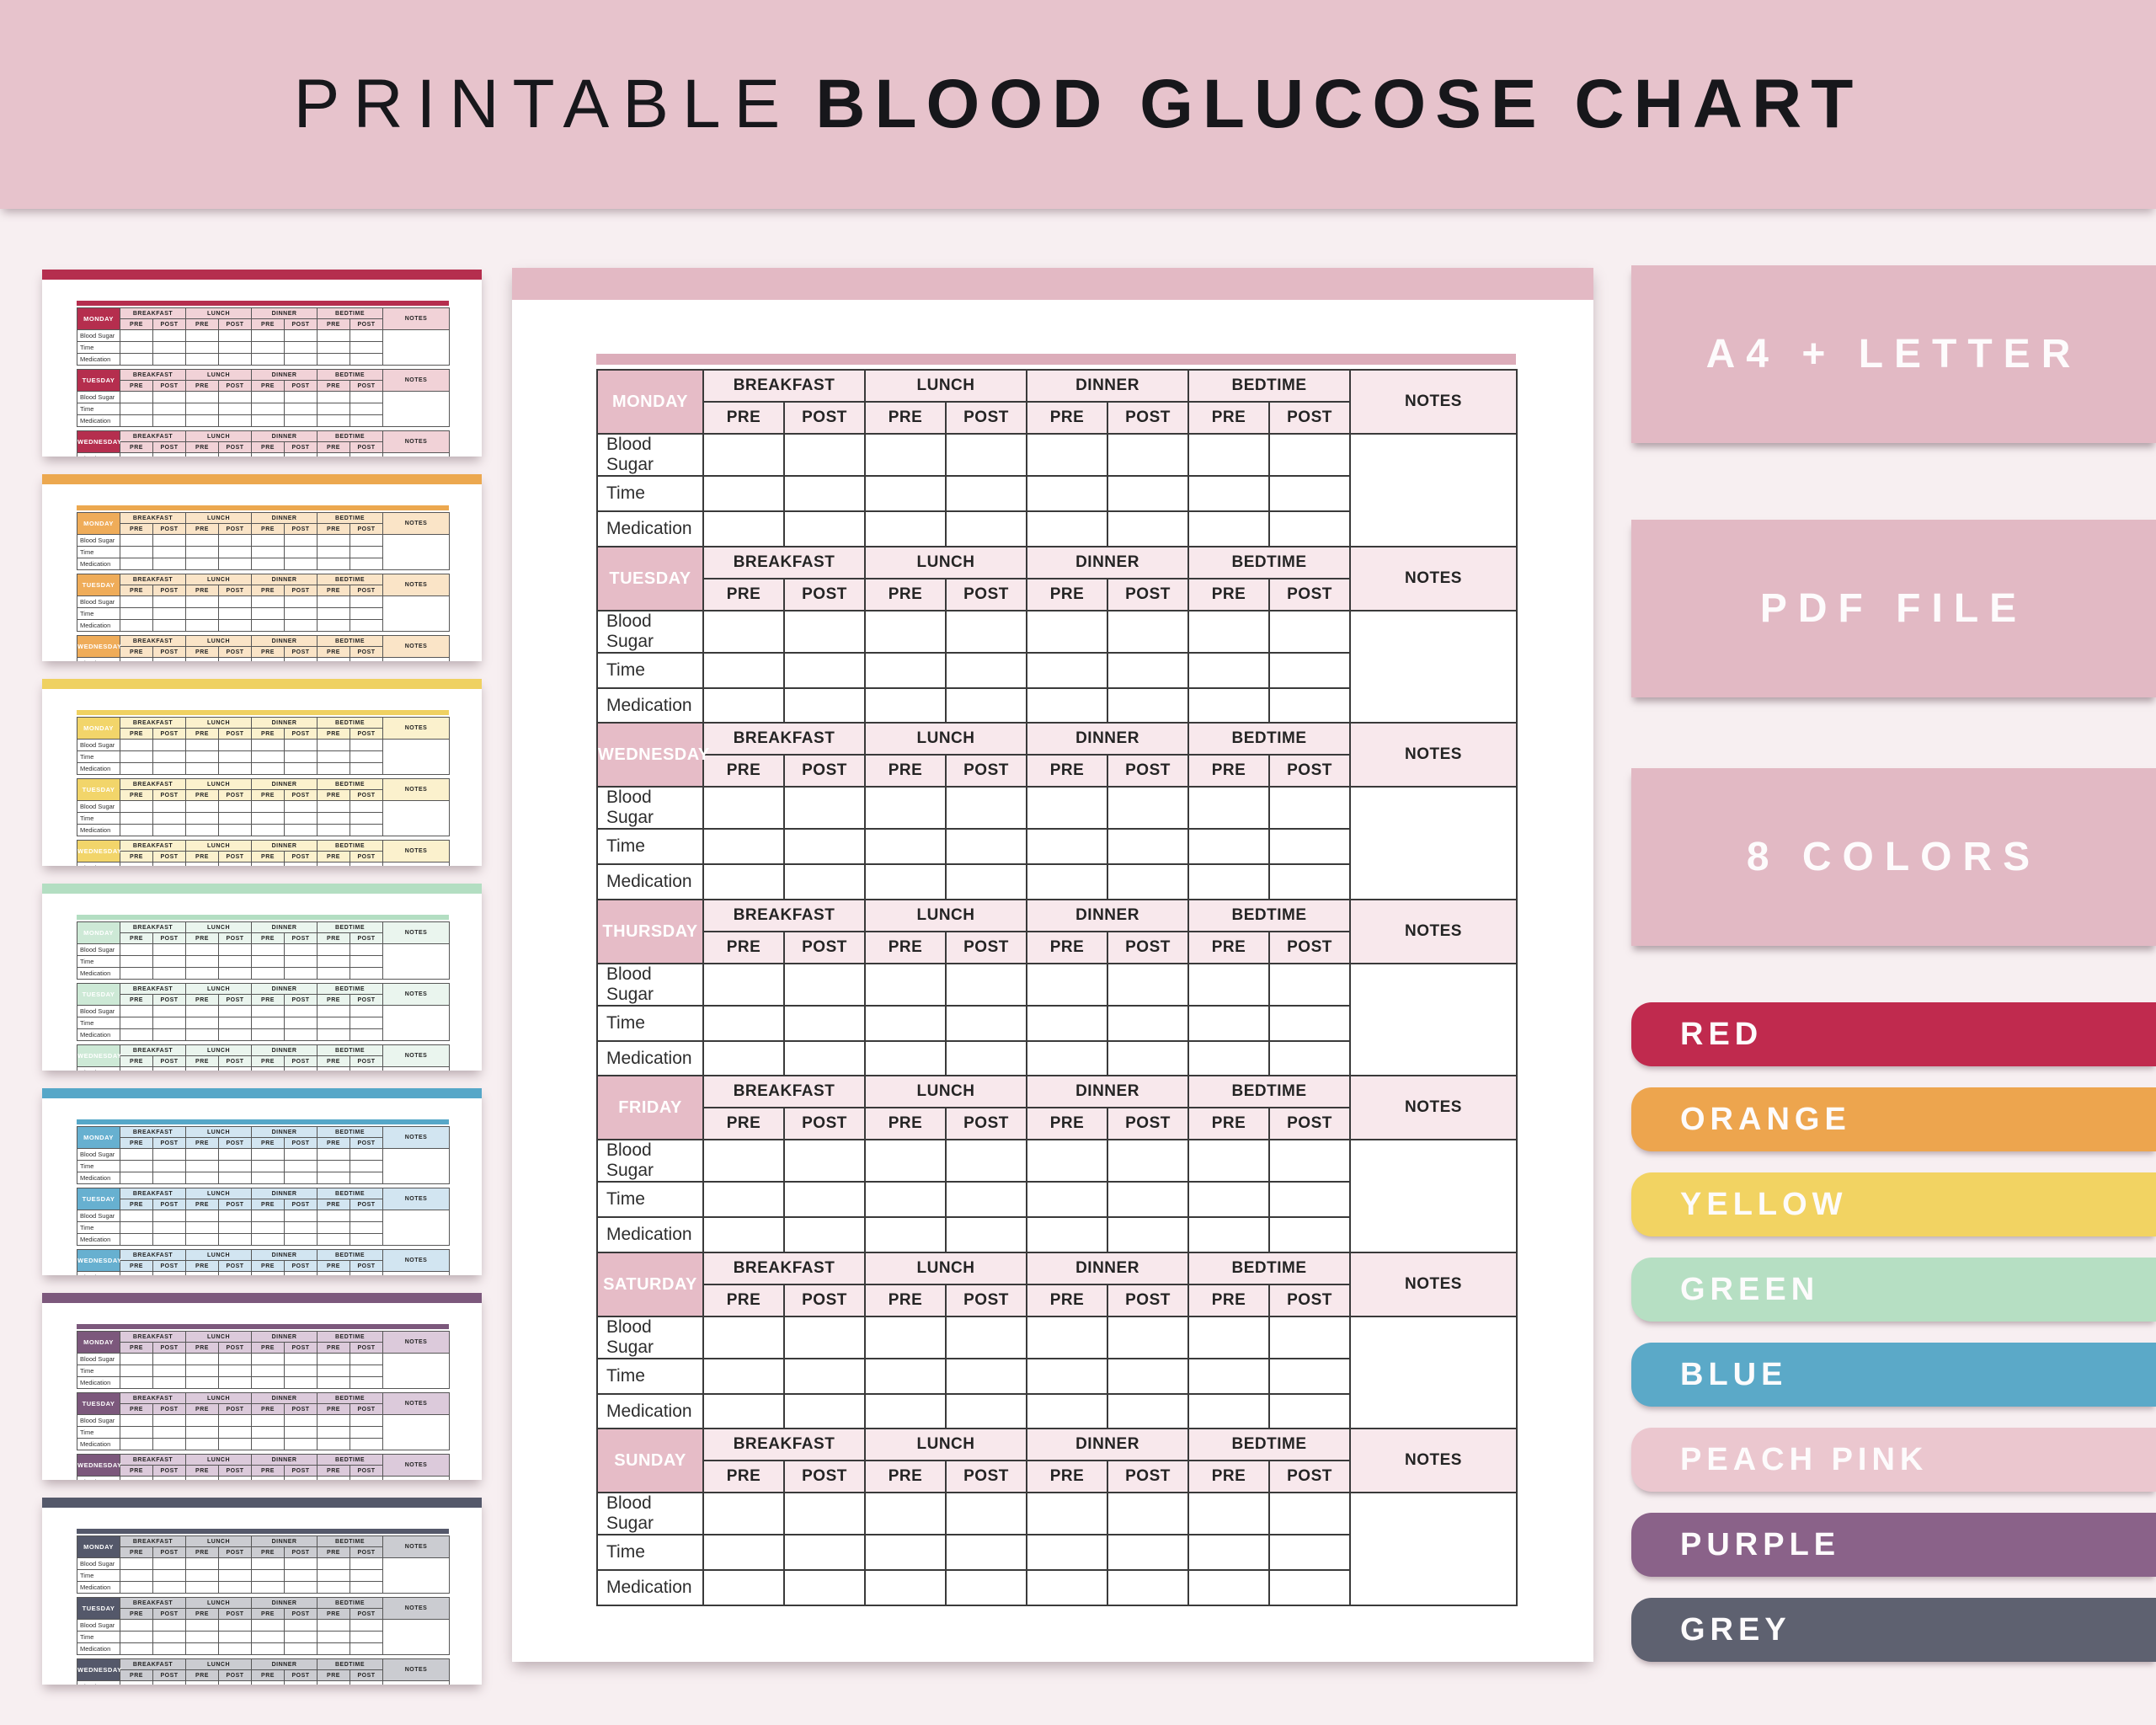  I want to click on day-cell: TUESDAY, so click(98, 789).